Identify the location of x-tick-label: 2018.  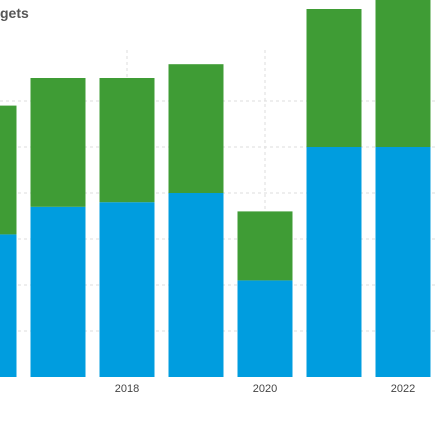
(127, 389).